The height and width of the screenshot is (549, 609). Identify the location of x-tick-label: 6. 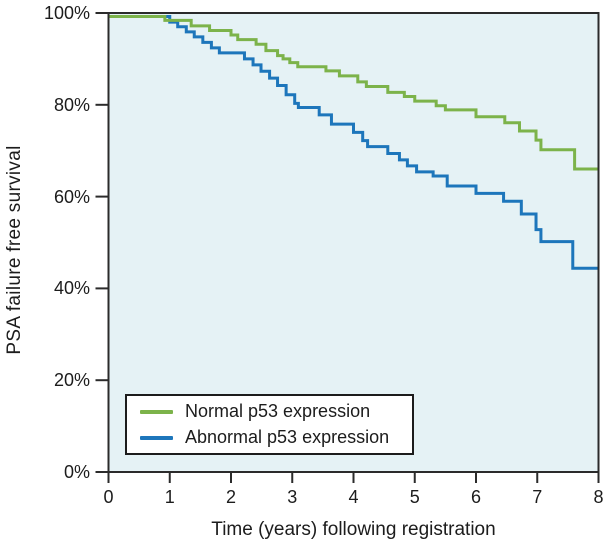
(475, 497).